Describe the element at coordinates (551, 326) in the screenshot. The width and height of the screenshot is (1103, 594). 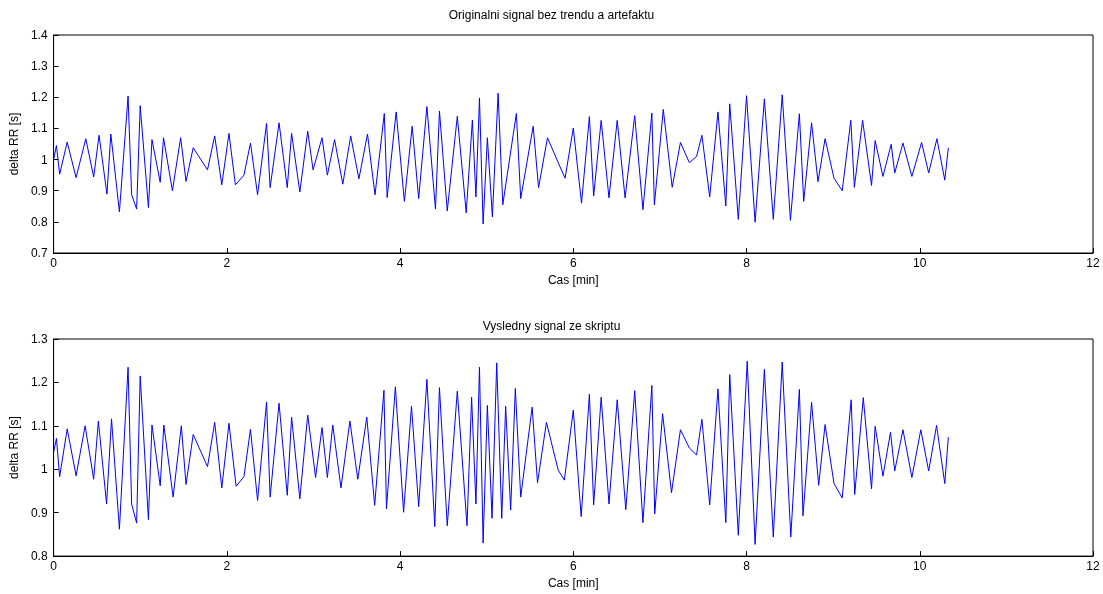
I see `chart-title: Vysledny signal ze skriptu` at that location.